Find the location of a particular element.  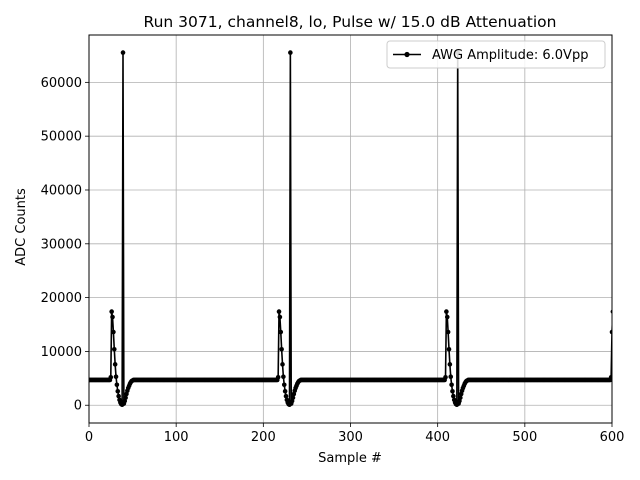

x-tick-label: 100 is located at coordinates (176, 437).